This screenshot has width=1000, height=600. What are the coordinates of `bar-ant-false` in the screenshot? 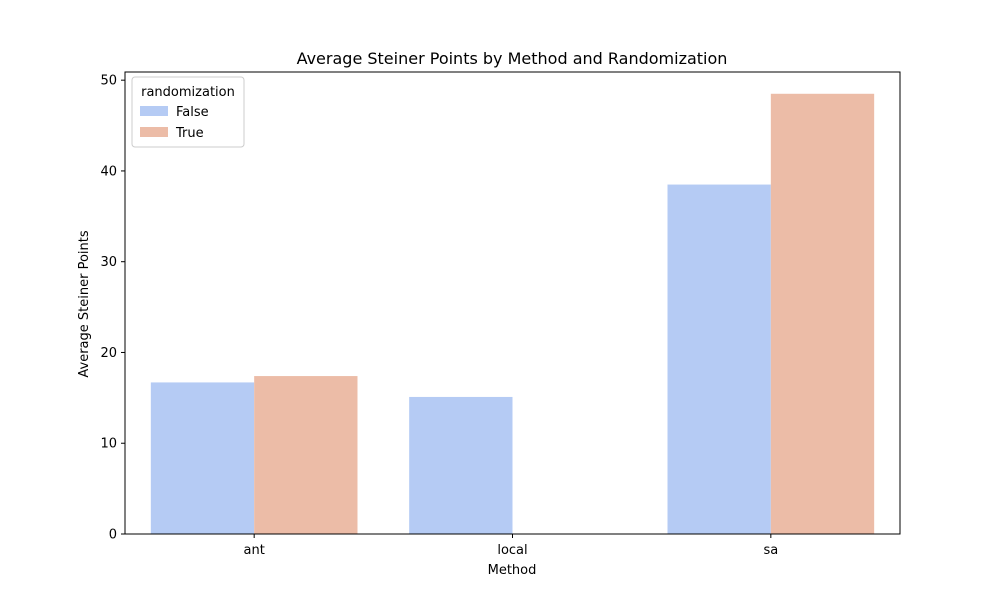 It's located at (202, 458).